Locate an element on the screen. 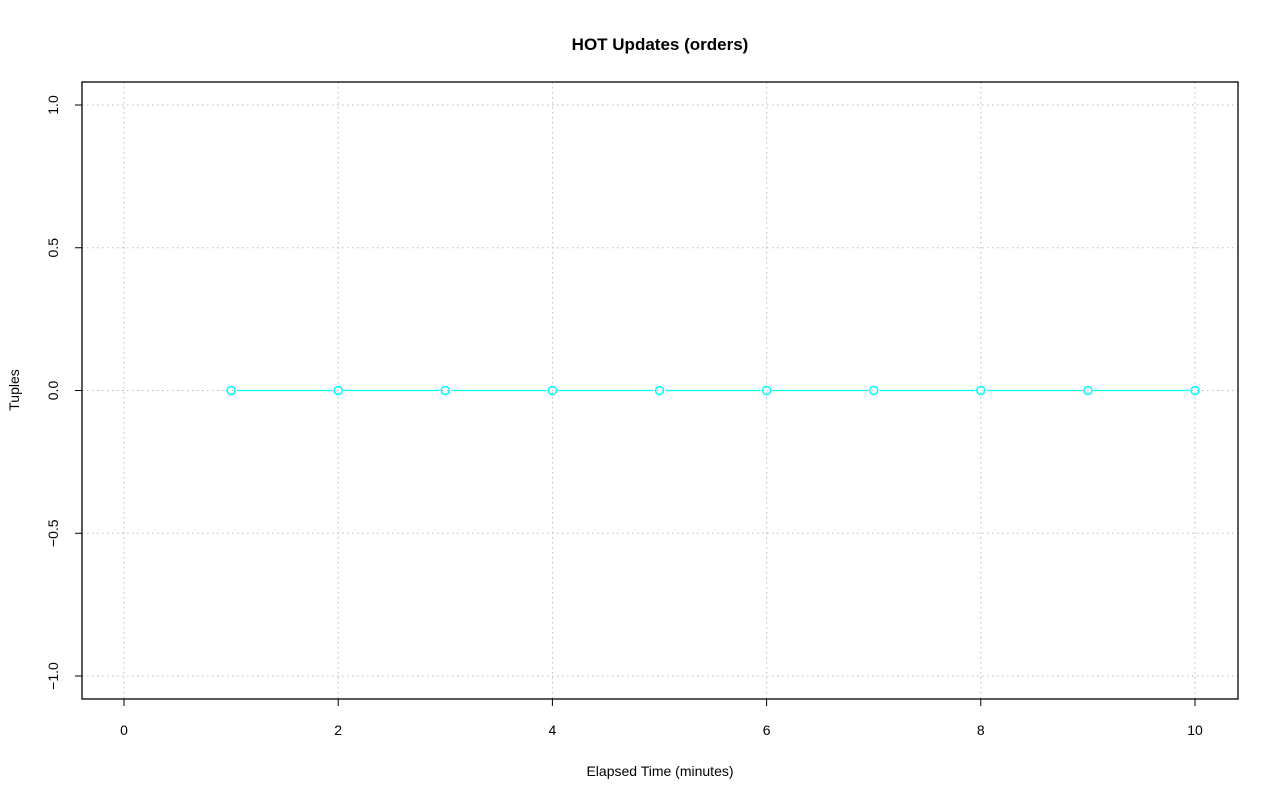  y-tick-label: 0.0 is located at coordinates (53, 391).